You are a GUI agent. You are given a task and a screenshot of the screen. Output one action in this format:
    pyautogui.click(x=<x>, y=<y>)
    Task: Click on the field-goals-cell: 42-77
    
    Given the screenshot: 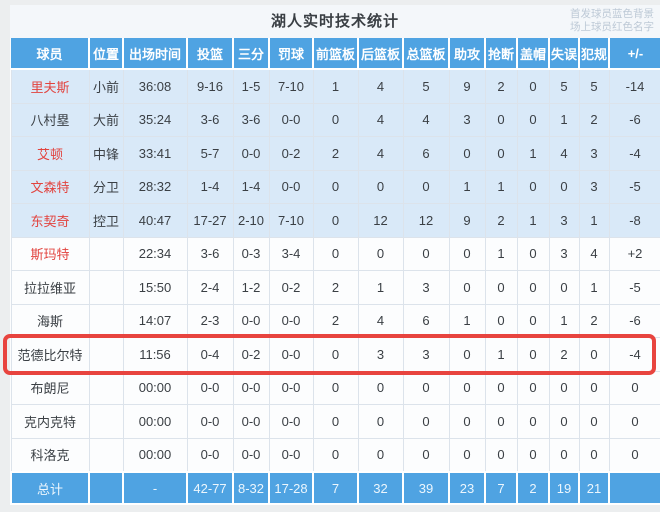 What is the action you would take?
    pyautogui.click(x=210, y=488)
    